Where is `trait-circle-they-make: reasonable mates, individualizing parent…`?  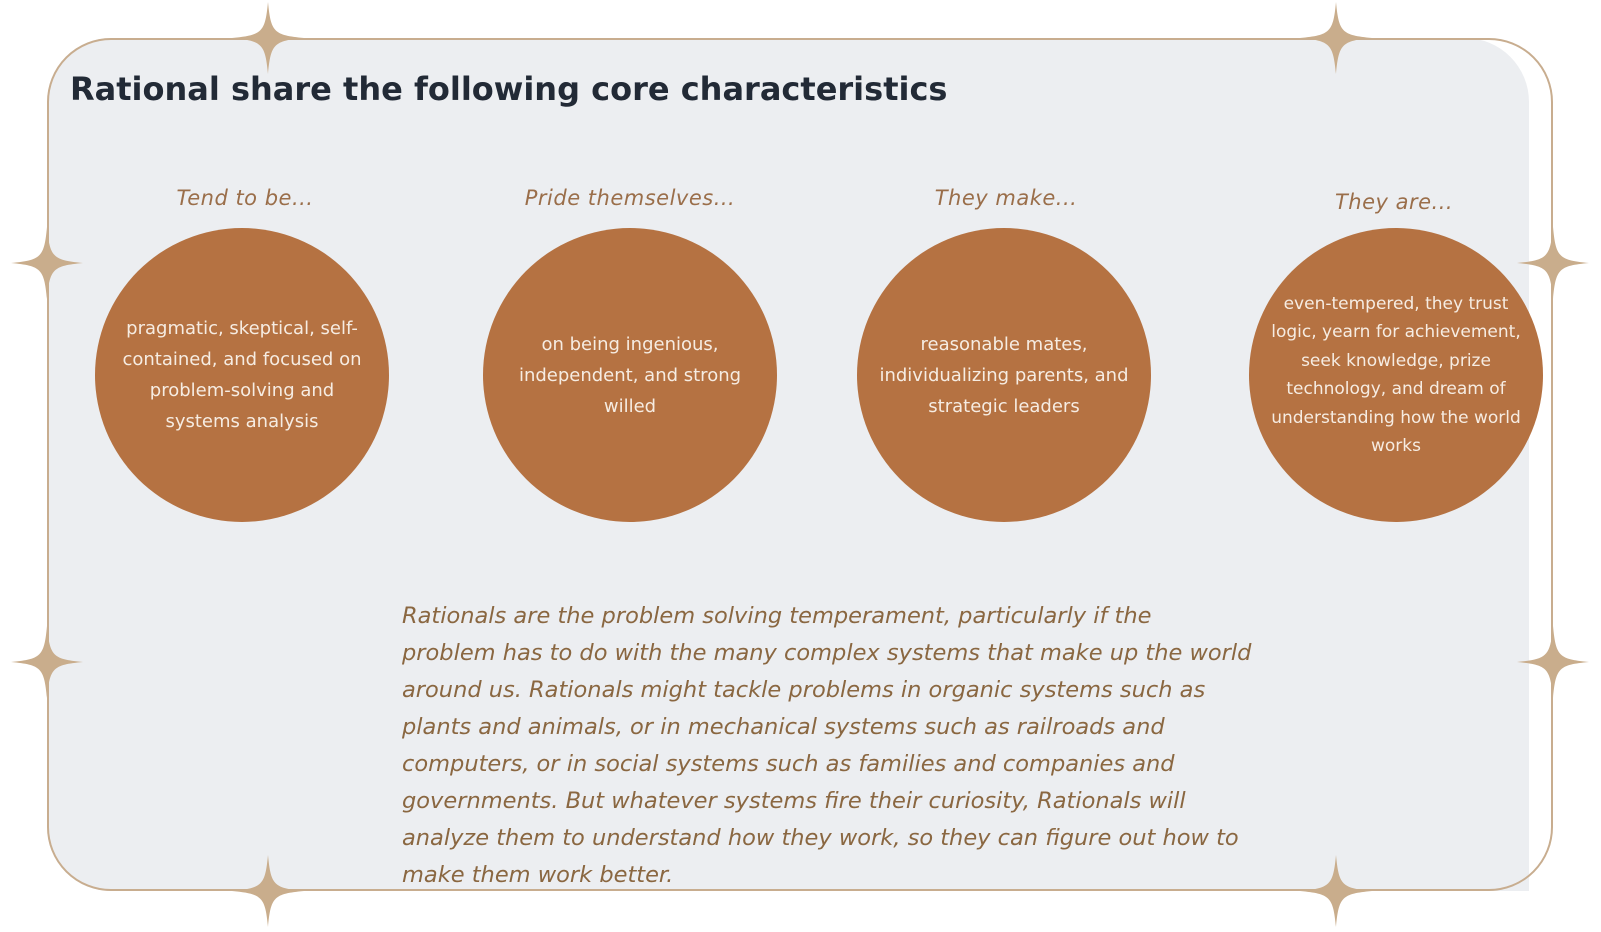
trait-circle-they-make: reasonable mates, individualizing parent… is located at coordinates (1004, 375).